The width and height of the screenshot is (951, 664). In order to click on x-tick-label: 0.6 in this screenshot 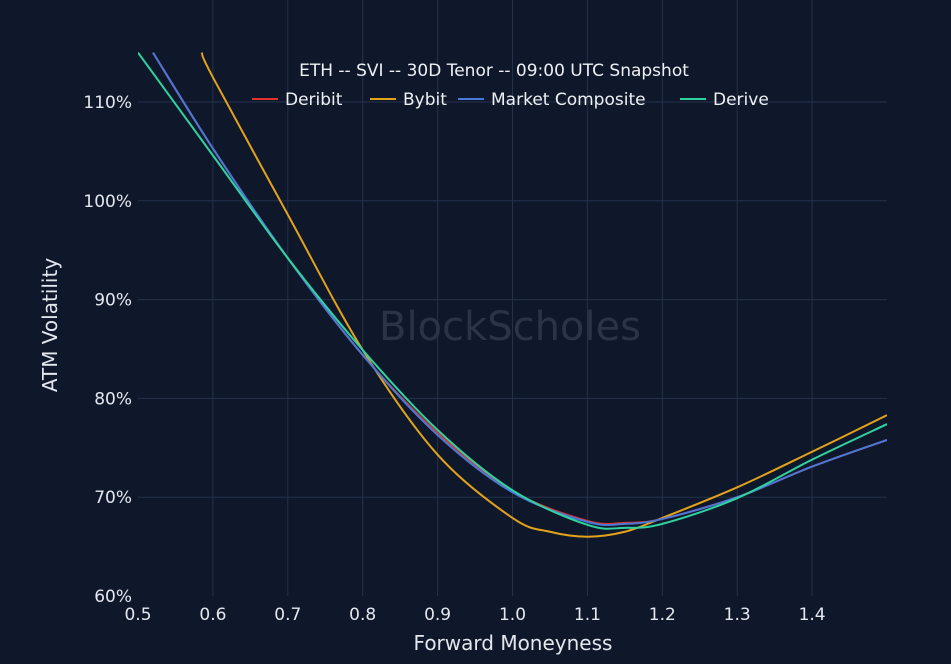, I will do `click(212, 615)`.